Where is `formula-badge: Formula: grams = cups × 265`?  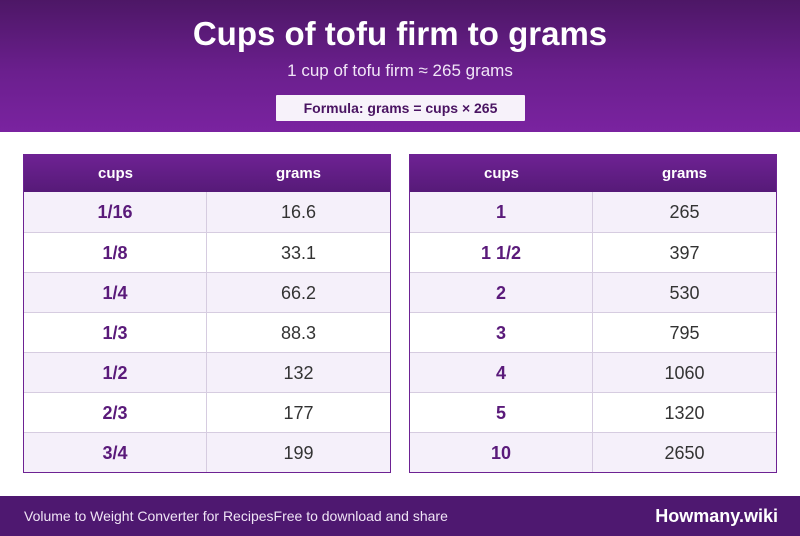 formula-badge: Formula: grams = cups × 265 is located at coordinates (400, 108).